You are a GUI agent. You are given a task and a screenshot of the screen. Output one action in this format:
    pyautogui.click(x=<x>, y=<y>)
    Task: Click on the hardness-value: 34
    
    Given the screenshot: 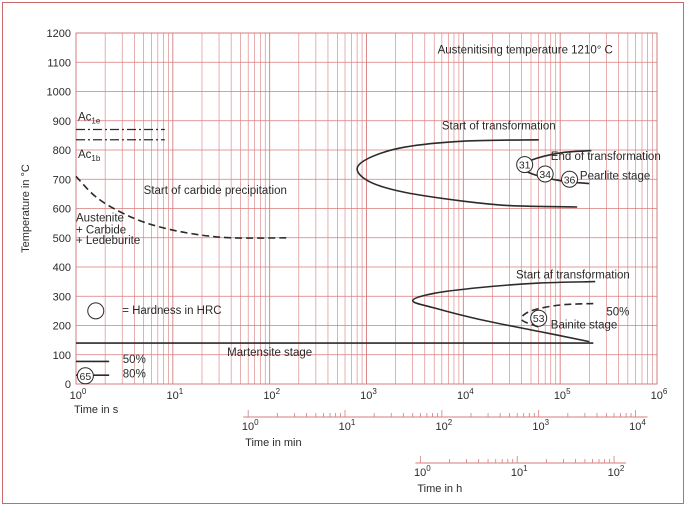 What is the action you would take?
    pyautogui.click(x=545, y=175)
    